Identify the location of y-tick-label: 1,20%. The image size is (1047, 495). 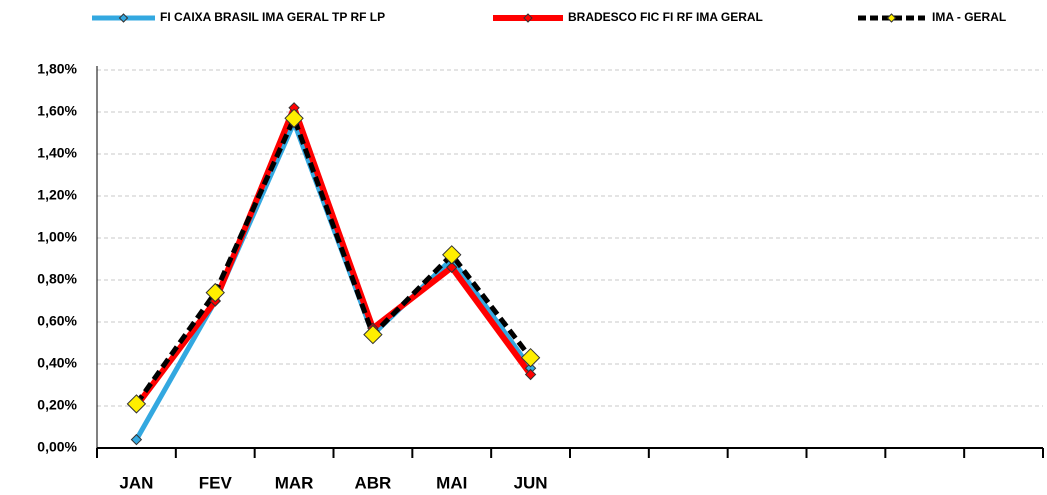
(57, 195).